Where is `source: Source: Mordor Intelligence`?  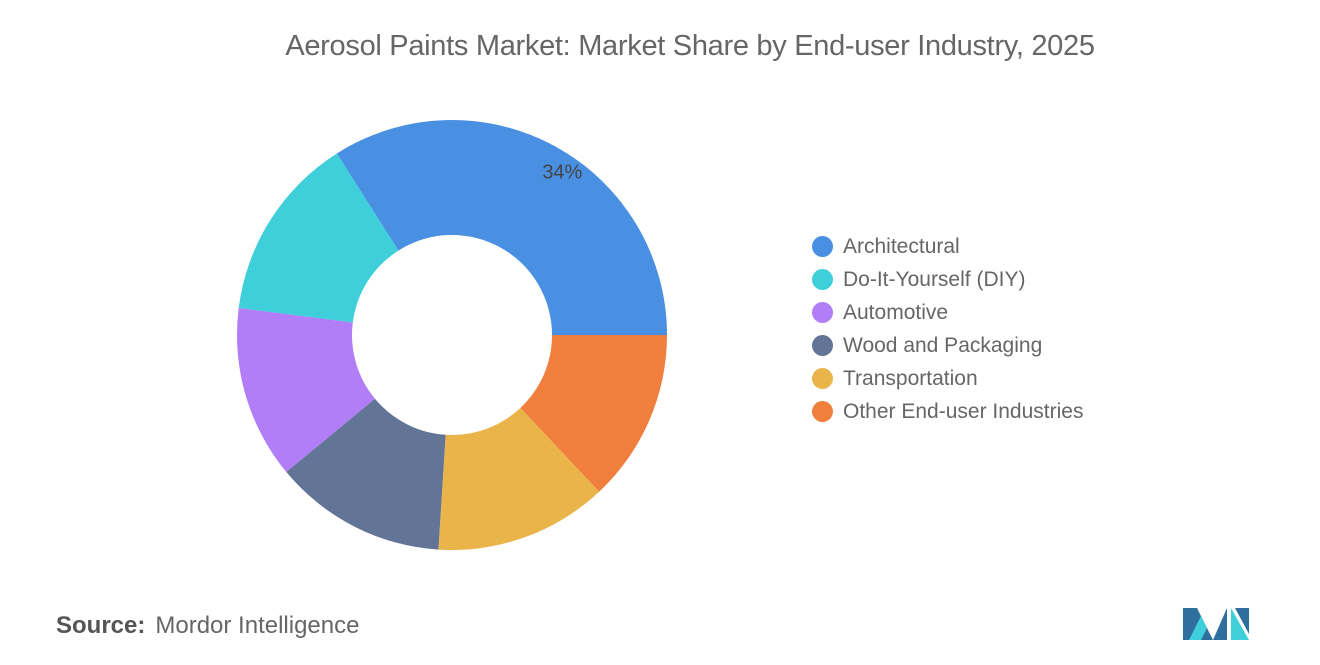
source: Source: Mordor Intelligence is located at coordinates (207, 626).